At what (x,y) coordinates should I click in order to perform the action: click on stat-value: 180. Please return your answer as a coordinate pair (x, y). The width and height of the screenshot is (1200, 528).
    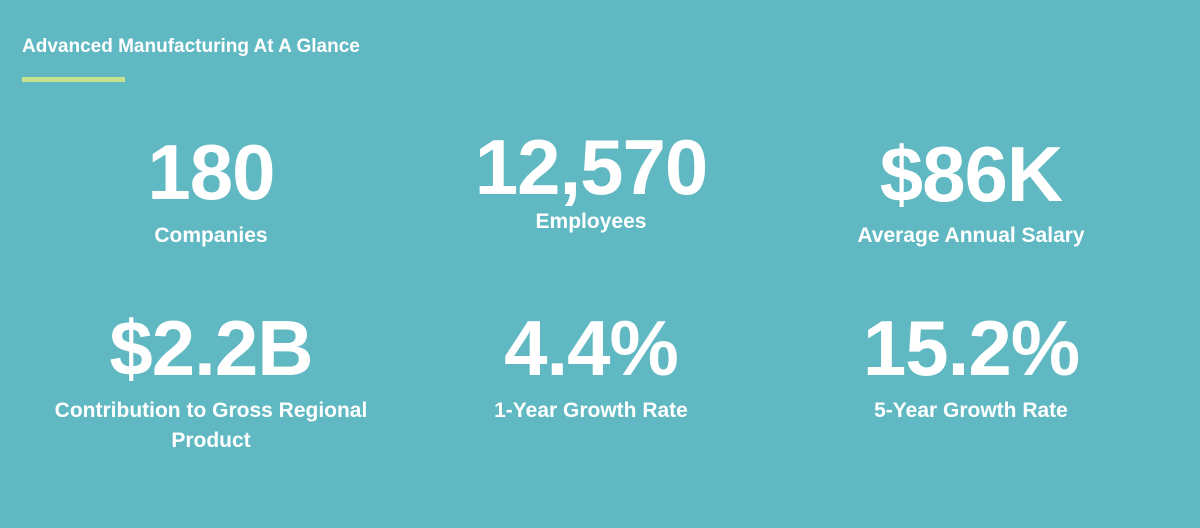
    Looking at the image, I should click on (211, 172).